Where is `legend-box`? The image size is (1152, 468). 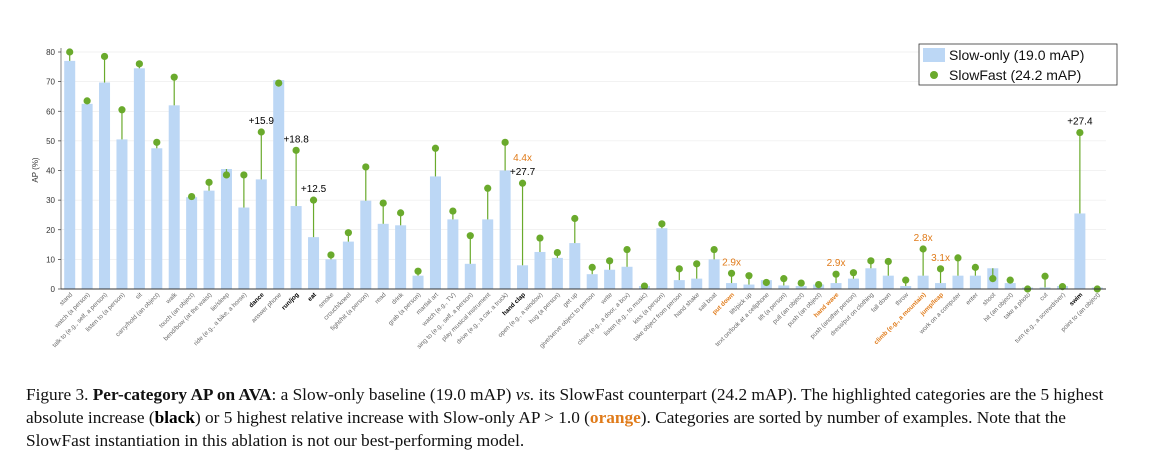
legend-box is located at coordinates (1018, 64).